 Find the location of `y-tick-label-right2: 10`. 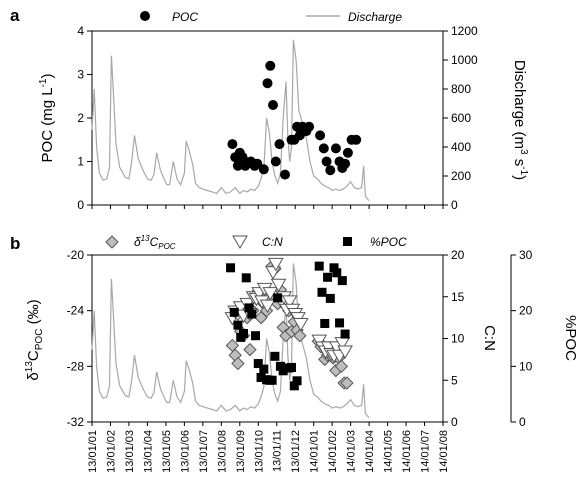

y-tick-label-right2: 10 is located at coordinates (526, 366).